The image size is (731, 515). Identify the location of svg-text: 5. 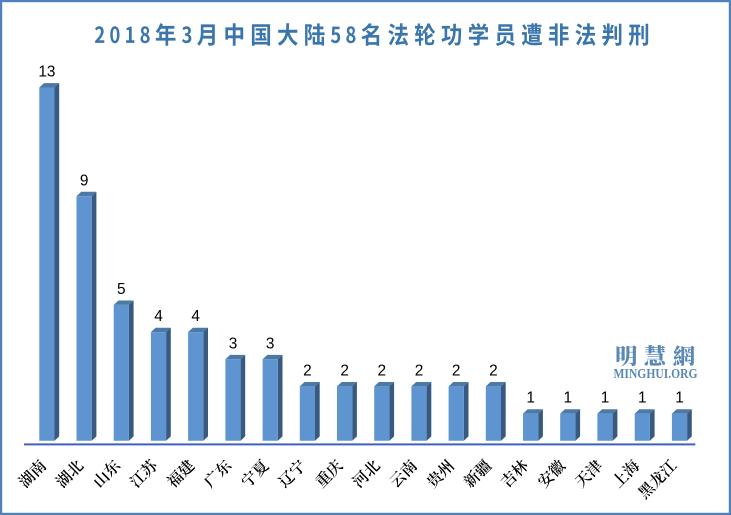
(121, 289).